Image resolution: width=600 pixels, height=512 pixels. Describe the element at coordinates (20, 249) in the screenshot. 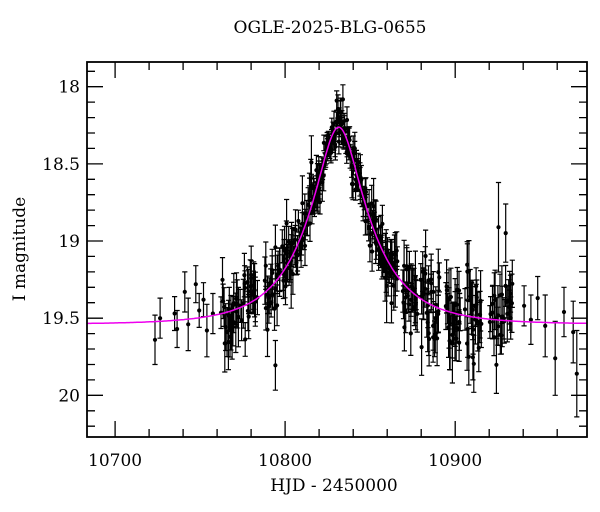

I see `y-axis-label: I magnitude` at that location.